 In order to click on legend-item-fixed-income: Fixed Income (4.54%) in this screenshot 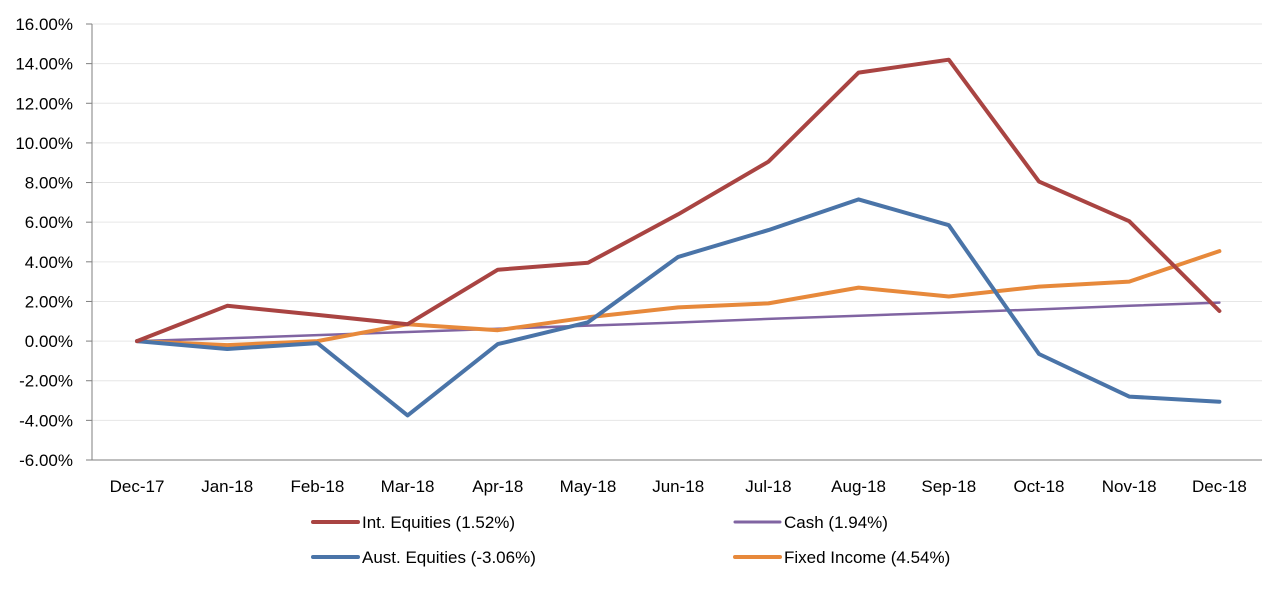, I will do `click(841, 557)`.